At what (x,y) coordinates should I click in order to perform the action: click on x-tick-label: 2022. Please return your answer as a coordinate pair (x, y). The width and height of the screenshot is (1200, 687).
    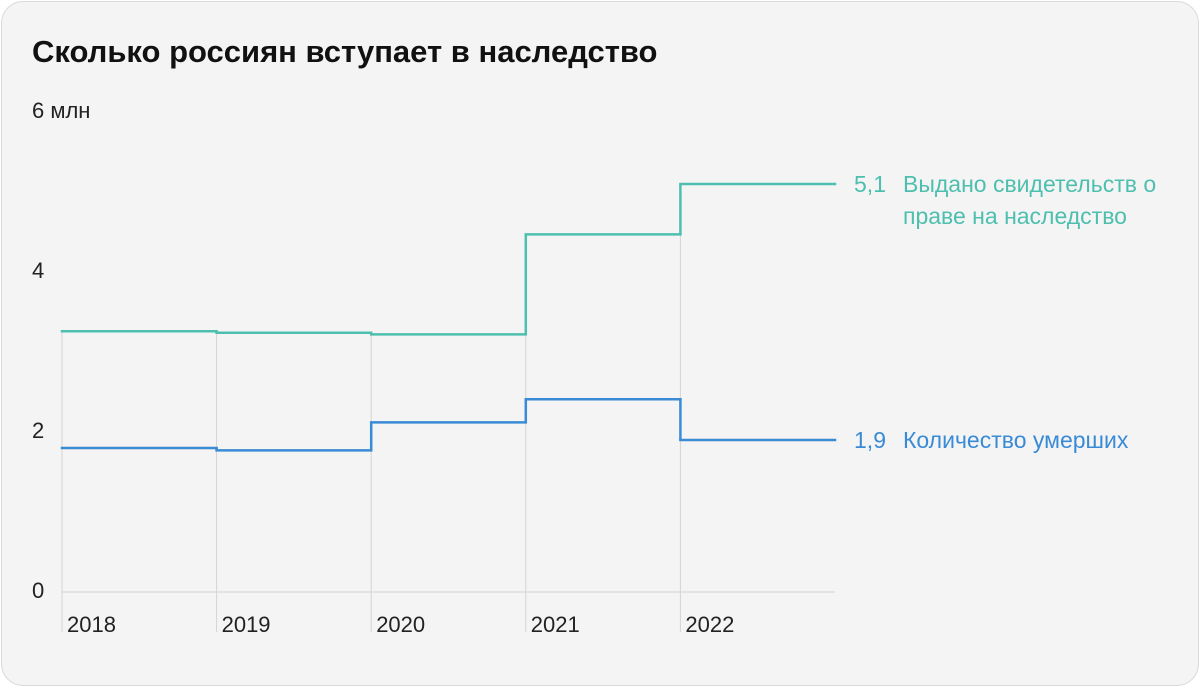
    Looking at the image, I should click on (709, 624).